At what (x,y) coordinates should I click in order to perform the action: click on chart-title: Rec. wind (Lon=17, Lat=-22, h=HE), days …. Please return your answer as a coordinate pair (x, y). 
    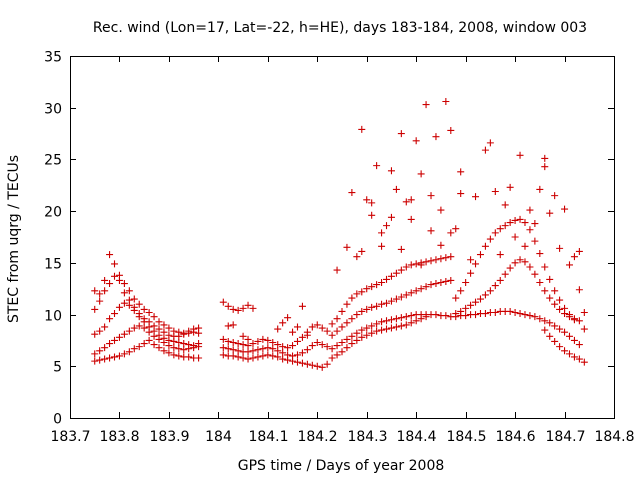
    Looking at the image, I should click on (340, 28).